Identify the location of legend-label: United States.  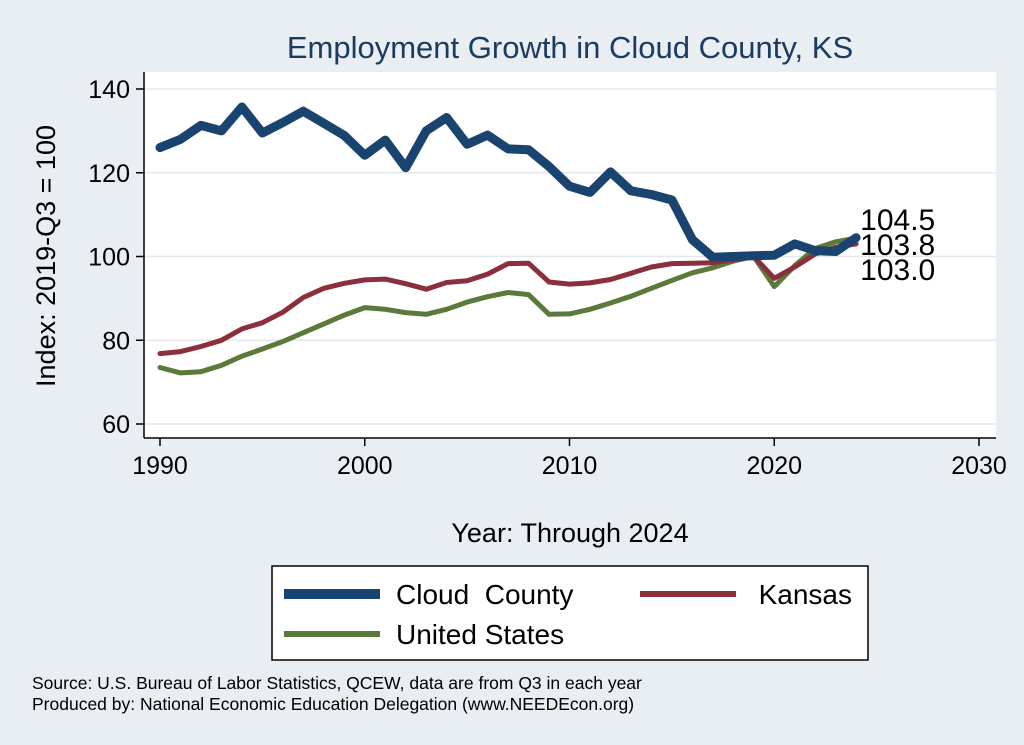
(480, 634).